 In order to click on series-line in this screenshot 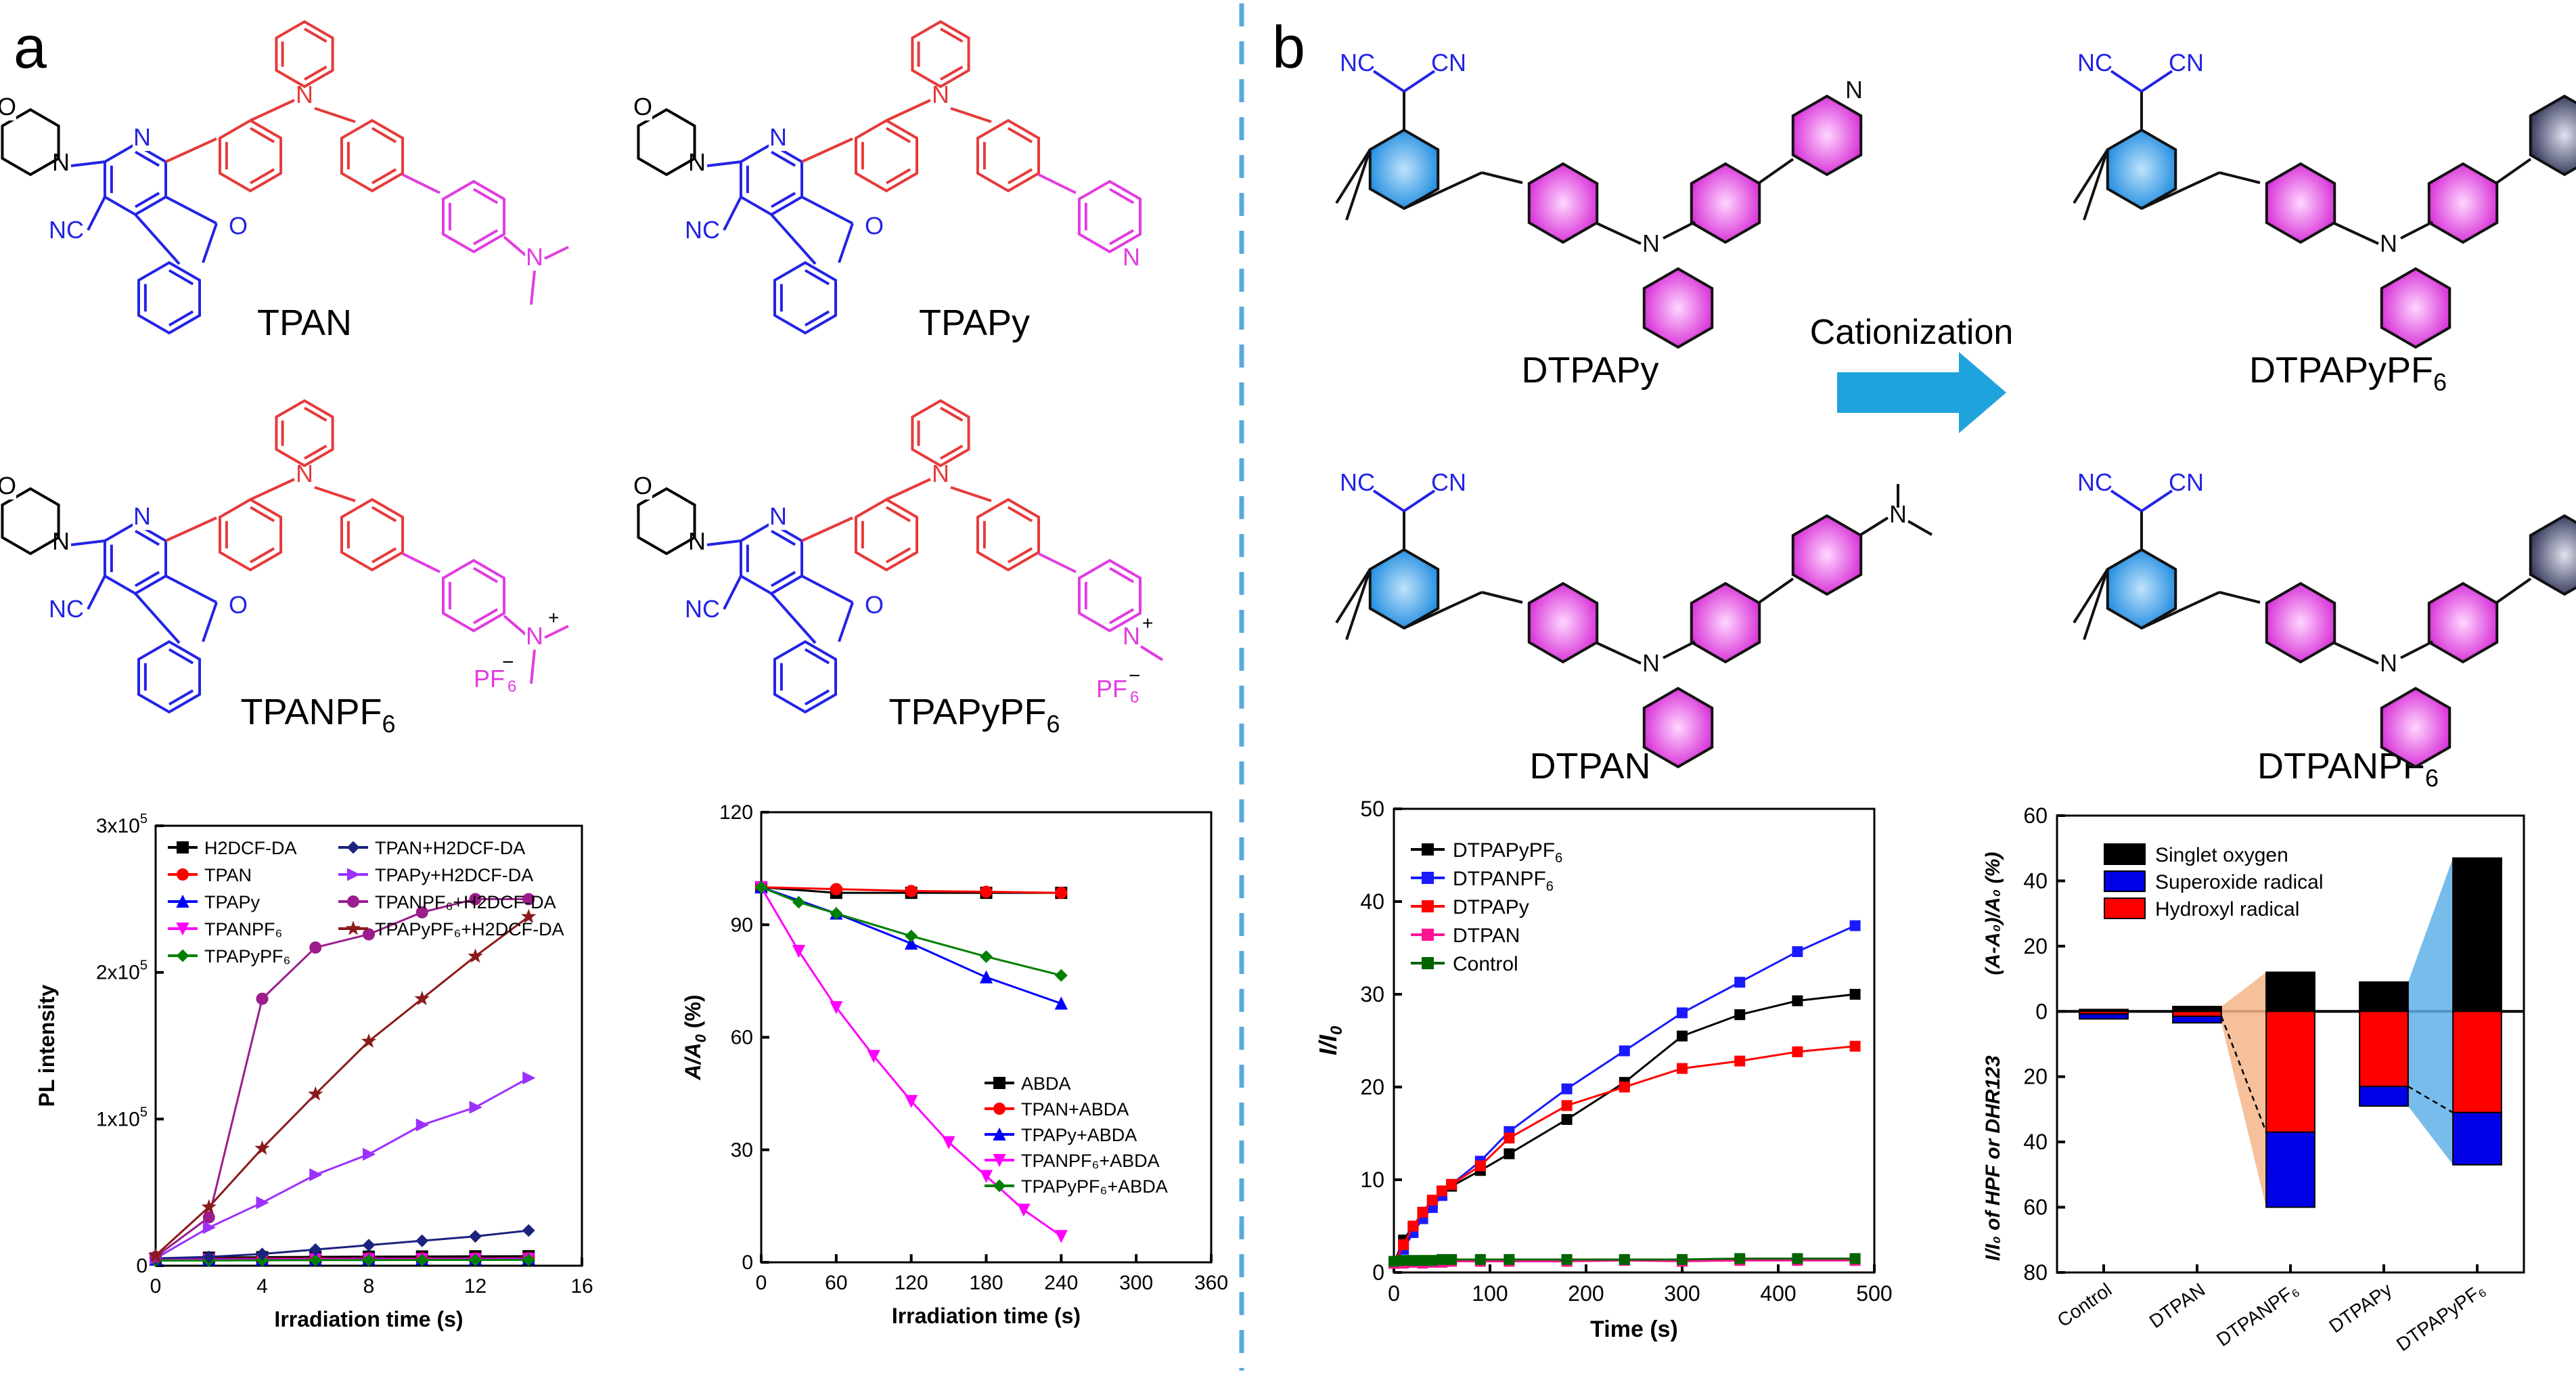, I will do `click(1624, 1128)`.